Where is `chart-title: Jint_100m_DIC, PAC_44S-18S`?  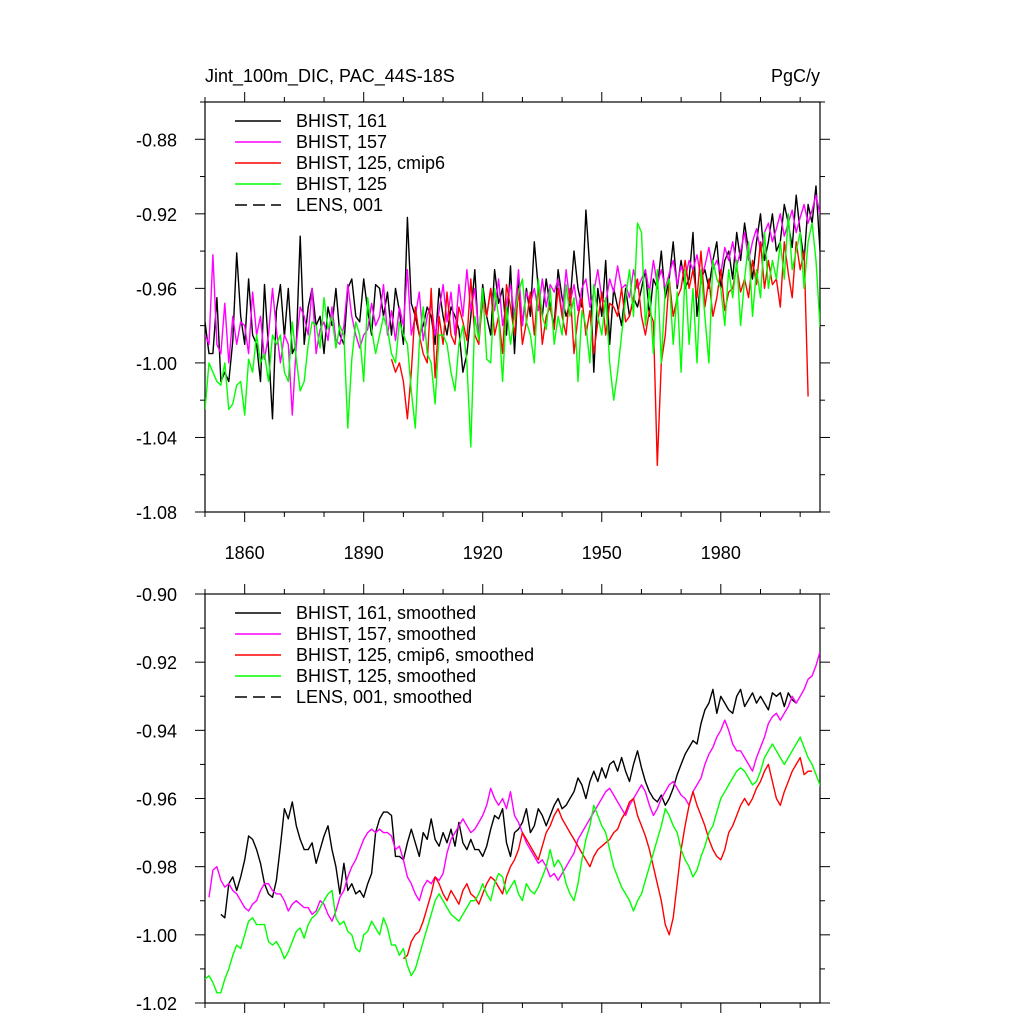 chart-title: Jint_100m_DIC, PAC_44S-18S is located at coordinates (330, 76).